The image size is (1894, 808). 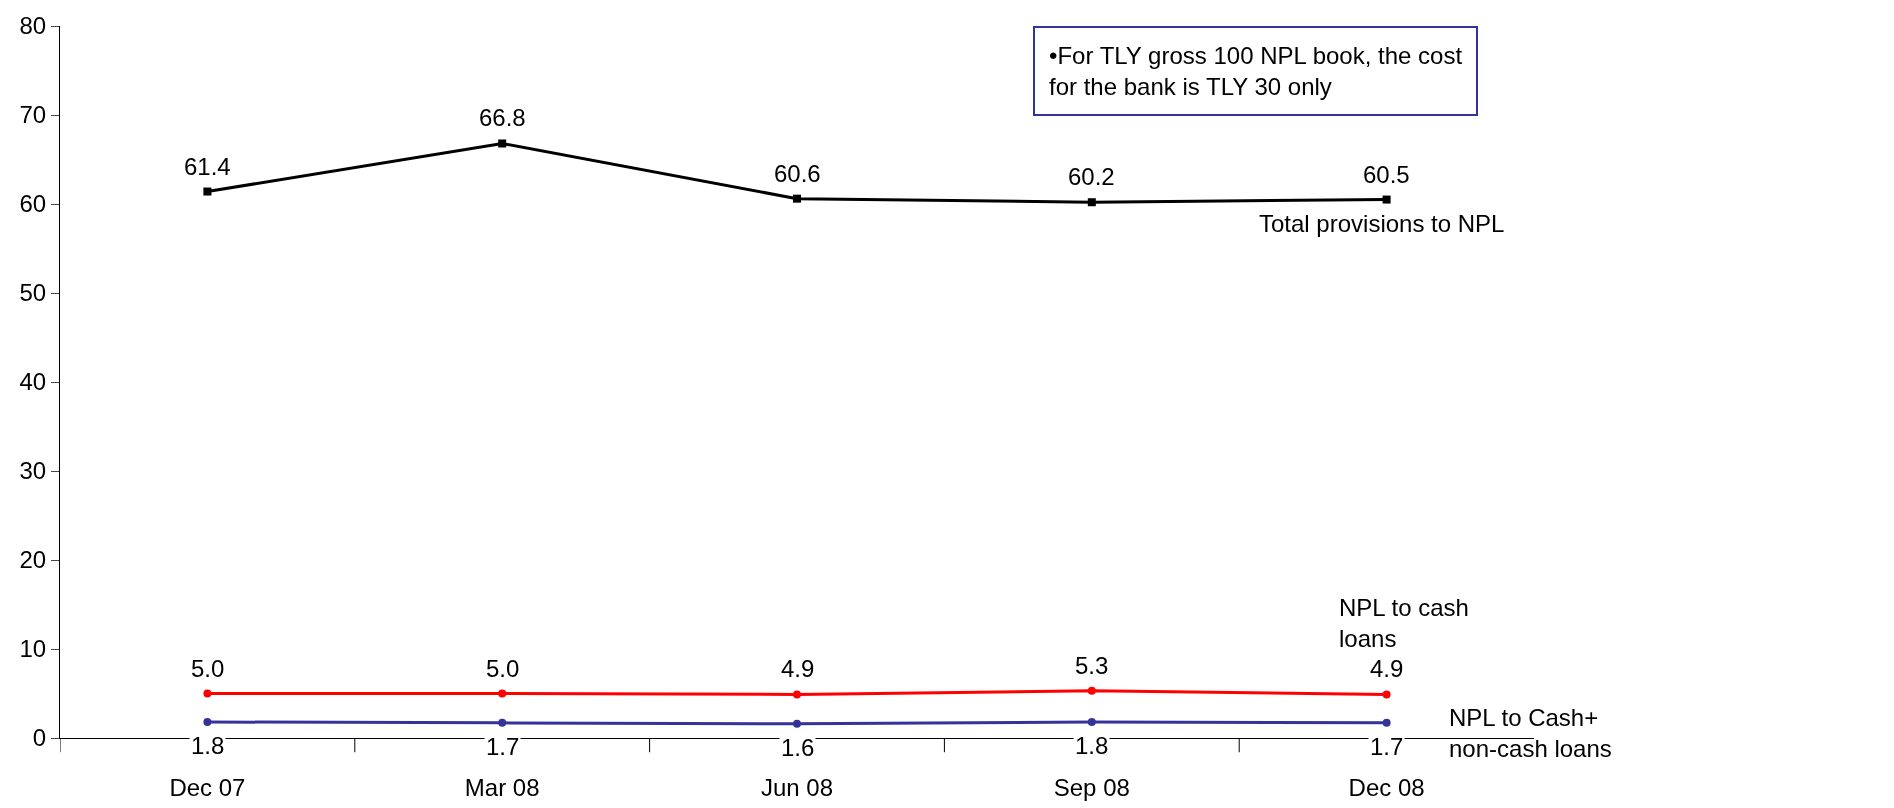 I want to click on y-tick-label: 20, so click(x=33, y=560).